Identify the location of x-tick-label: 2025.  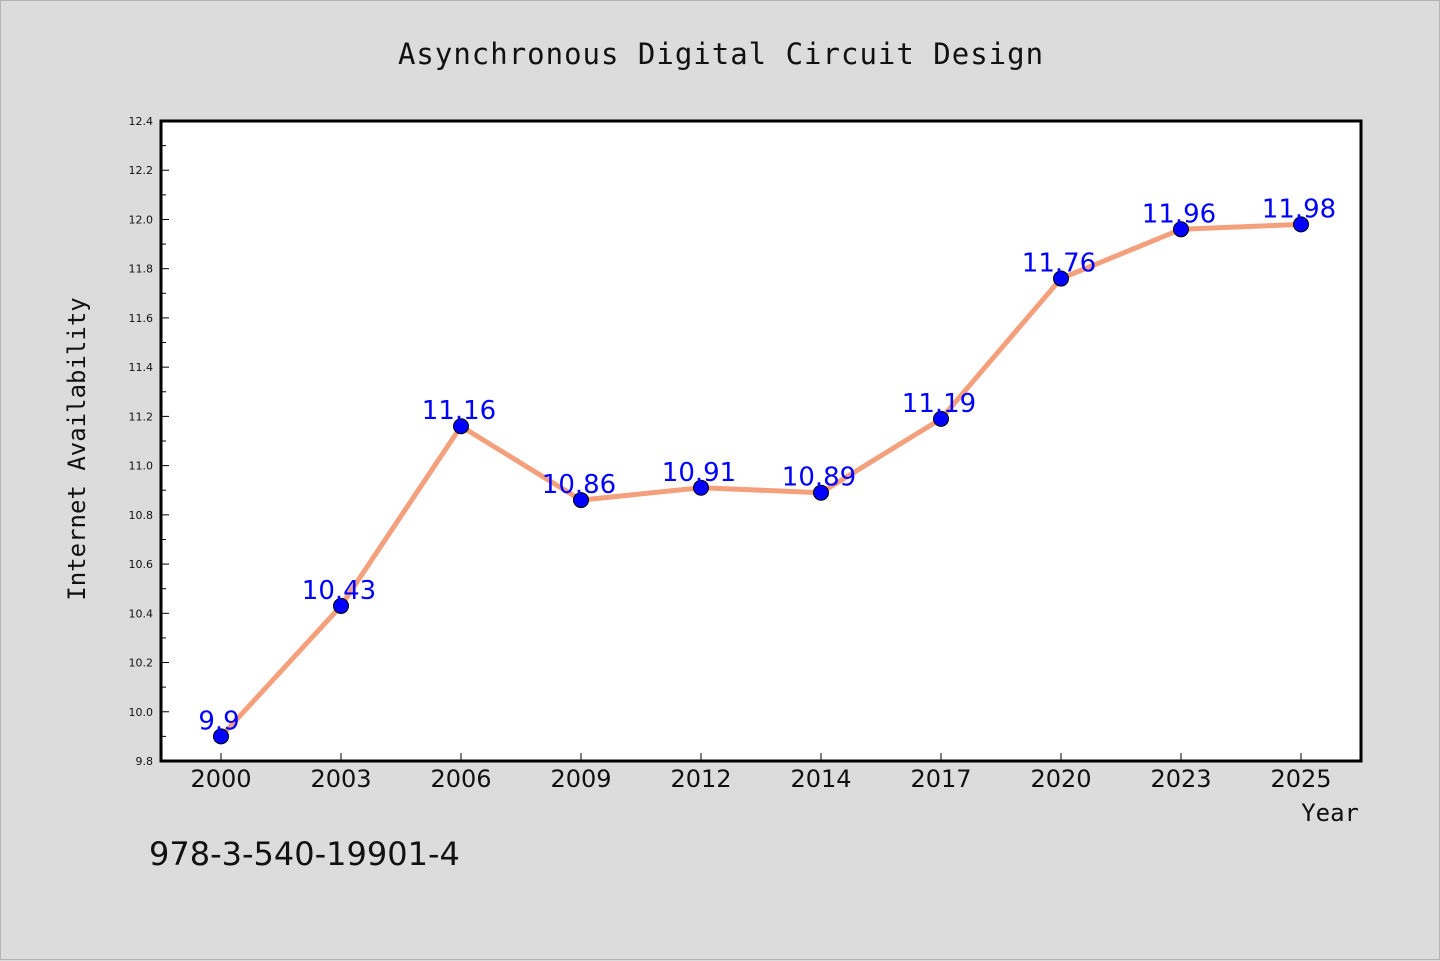
(1300, 779).